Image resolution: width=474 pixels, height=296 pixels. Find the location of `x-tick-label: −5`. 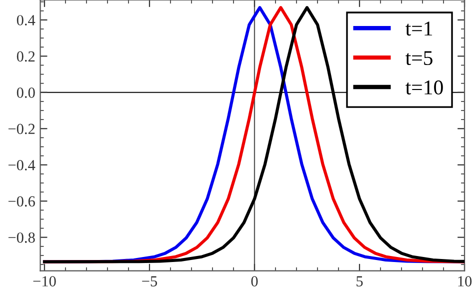

x-tick-label: −5 is located at coordinates (150, 281).